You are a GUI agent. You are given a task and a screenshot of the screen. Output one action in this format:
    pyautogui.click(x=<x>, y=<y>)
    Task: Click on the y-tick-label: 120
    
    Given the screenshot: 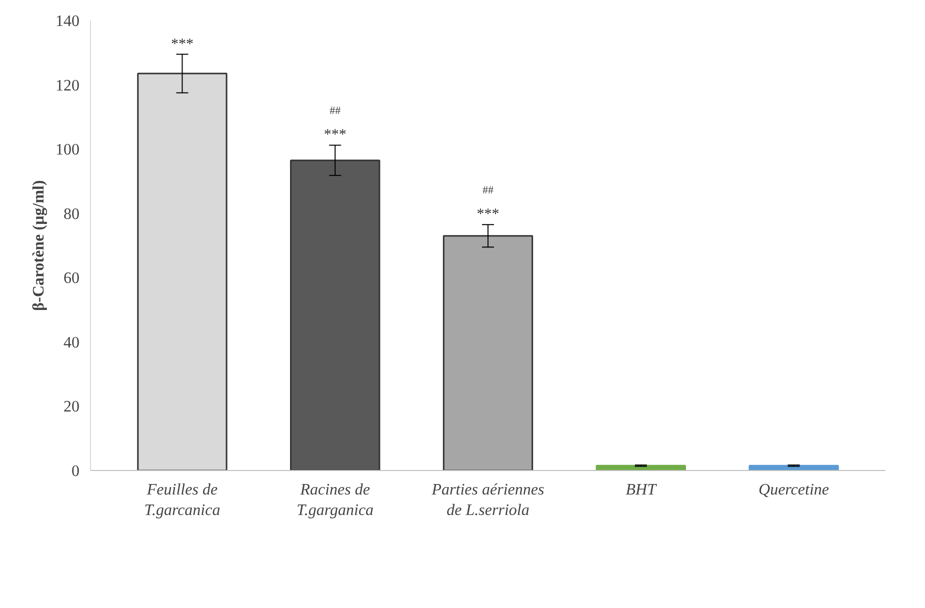 What is the action you would take?
    pyautogui.click(x=68, y=85)
    